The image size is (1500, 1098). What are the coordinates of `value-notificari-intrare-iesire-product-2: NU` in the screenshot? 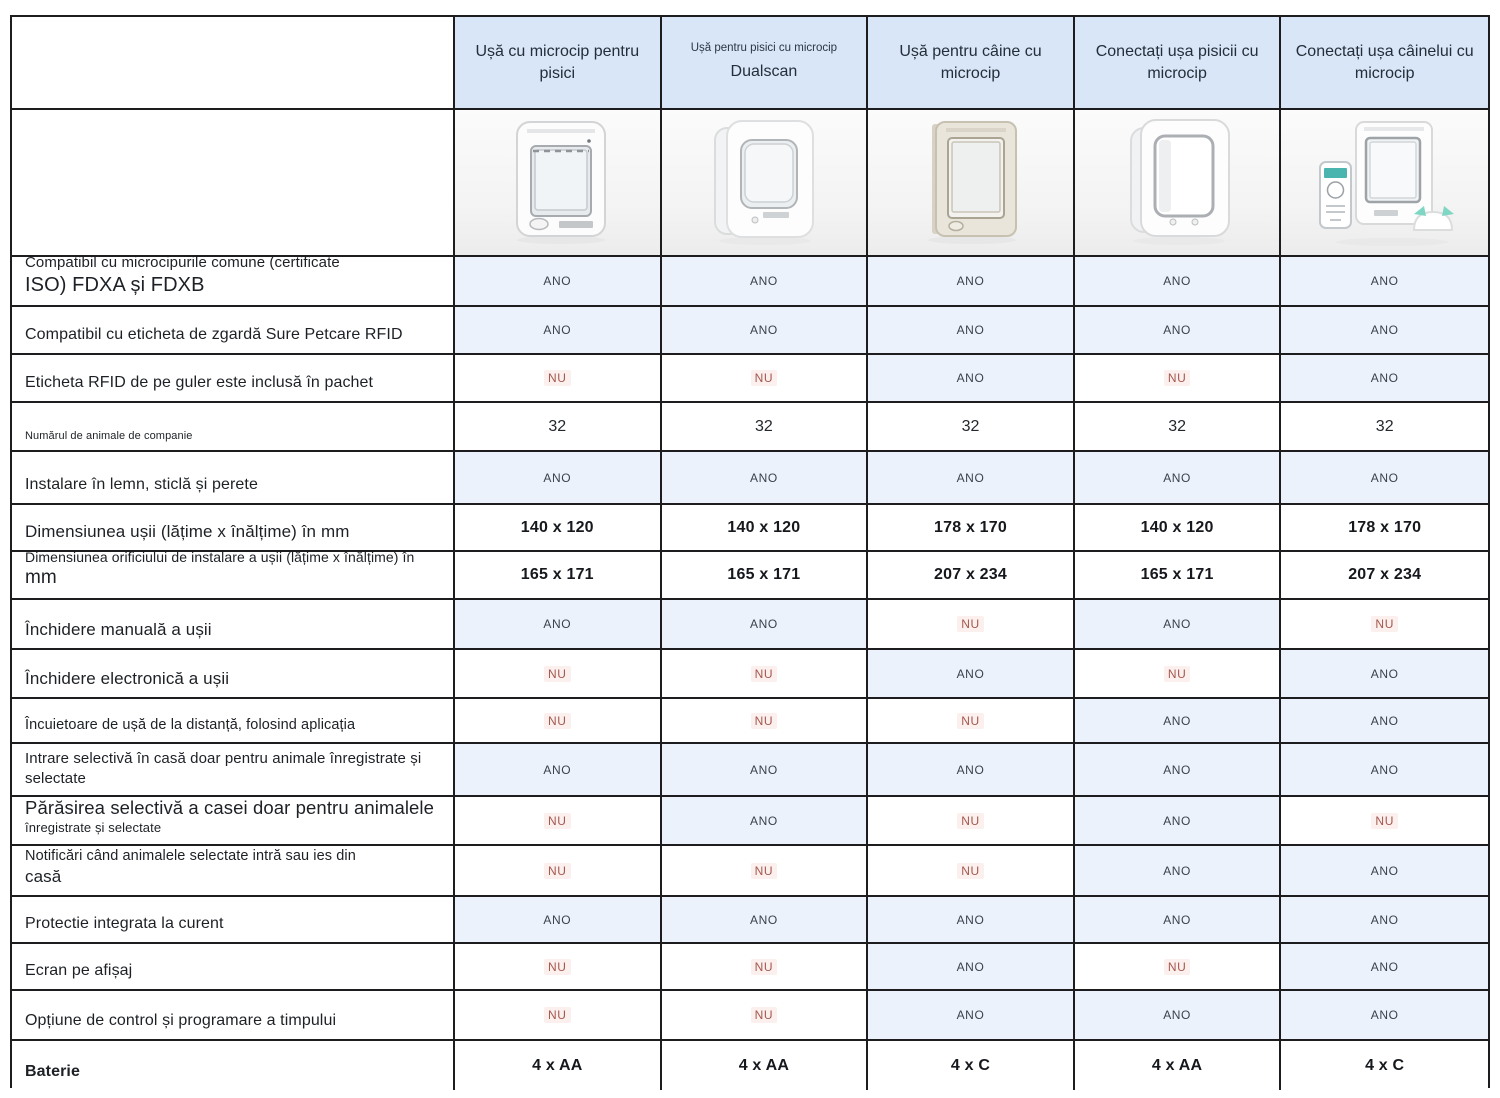 It's located at (765, 871).